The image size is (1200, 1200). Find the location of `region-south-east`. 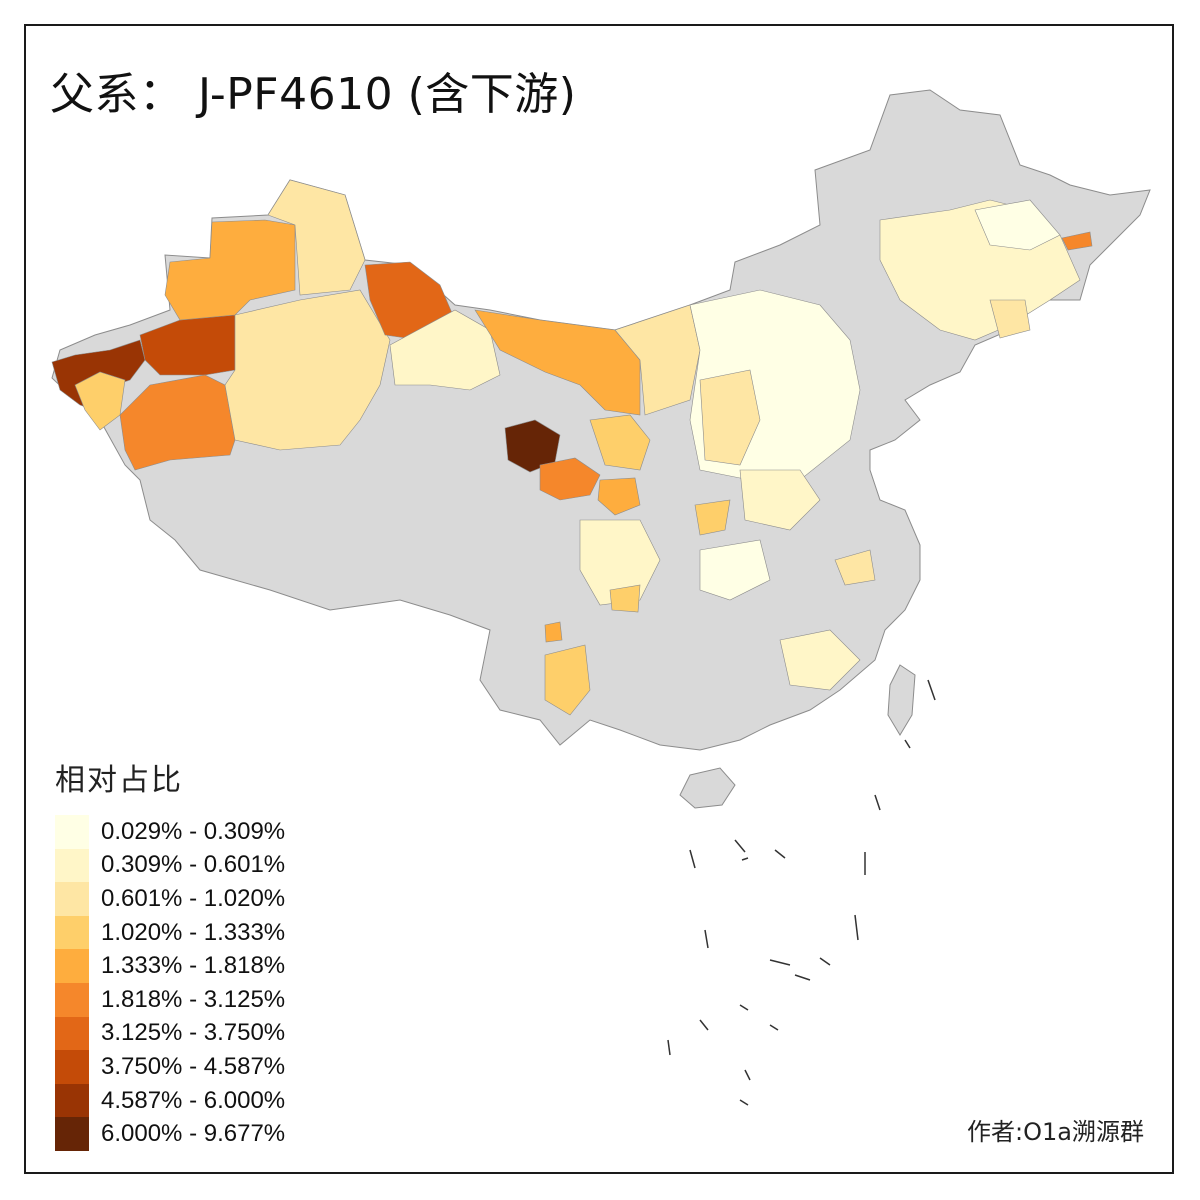

region-south-east is located at coordinates (820, 660).